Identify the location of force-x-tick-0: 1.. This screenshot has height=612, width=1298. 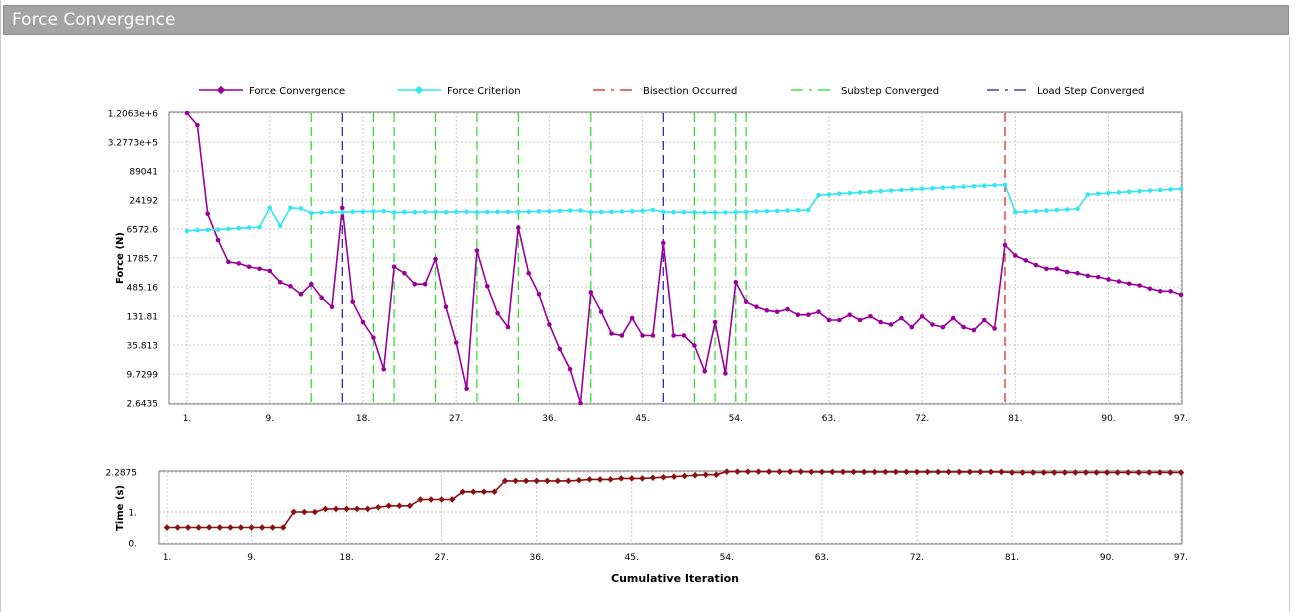
(187, 419).